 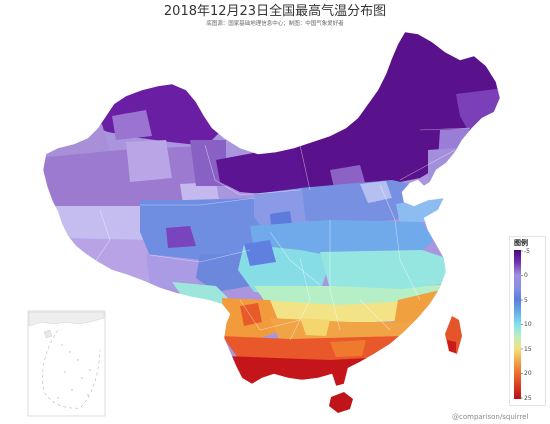 I want to click on inset-map-south-china-sea, so click(x=66, y=363).